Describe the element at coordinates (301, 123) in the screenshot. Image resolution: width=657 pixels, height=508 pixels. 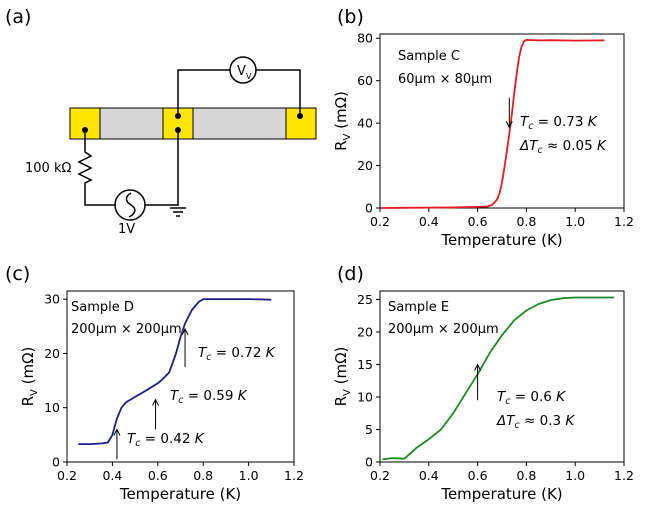
I see `contact-pad-right` at that location.